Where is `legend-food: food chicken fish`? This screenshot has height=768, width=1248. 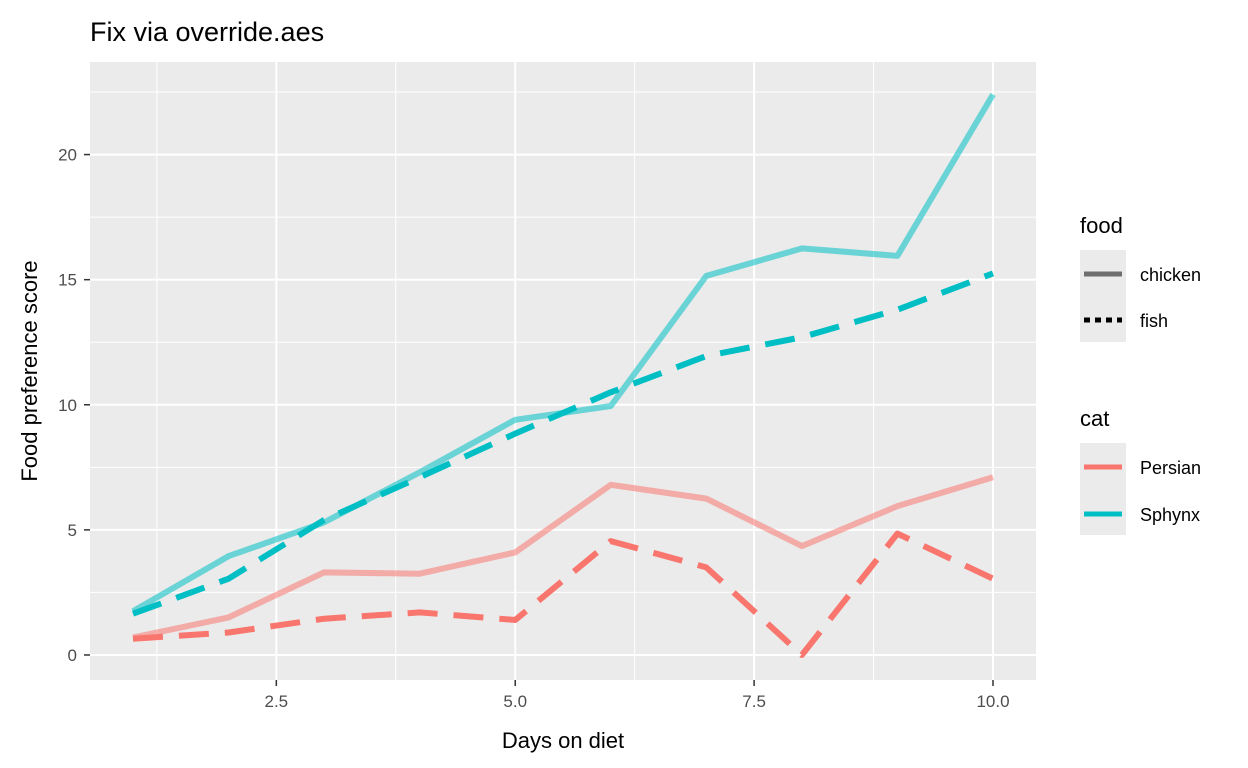
legend-food: food chicken fish is located at coordinates (1140, 277).